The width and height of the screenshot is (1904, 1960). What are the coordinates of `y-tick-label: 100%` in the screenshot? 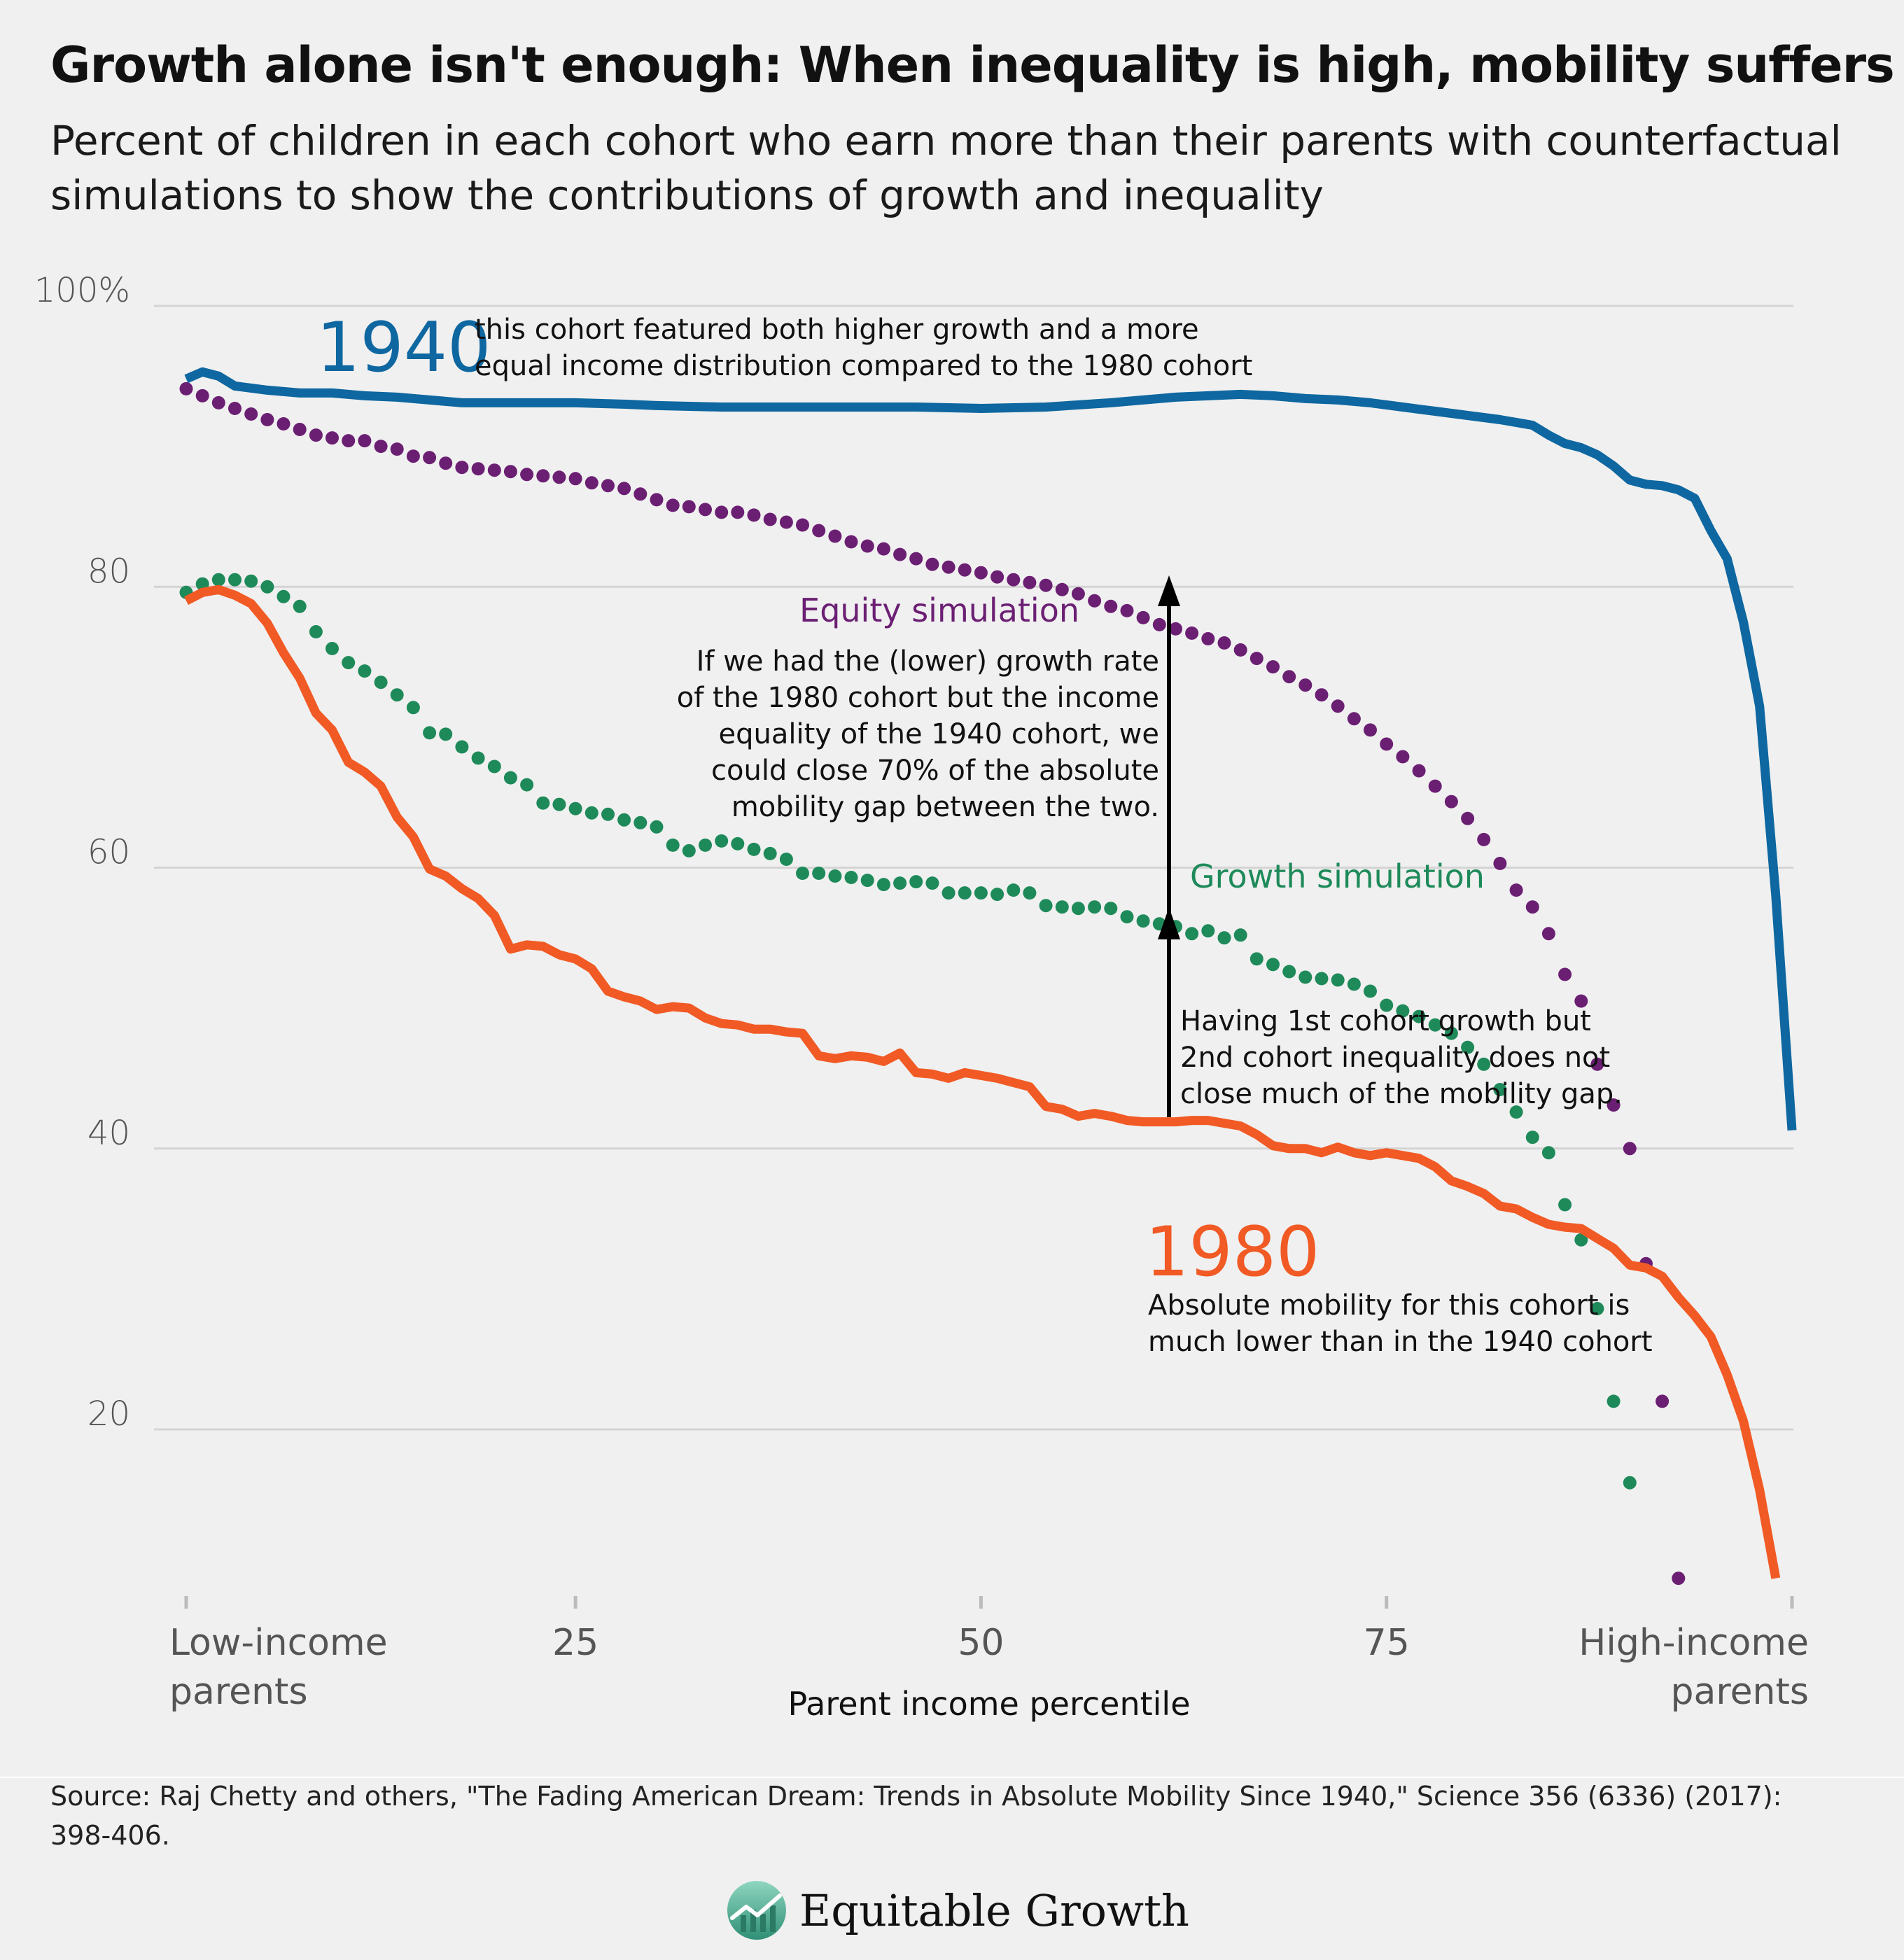 It's located at (82, 290).